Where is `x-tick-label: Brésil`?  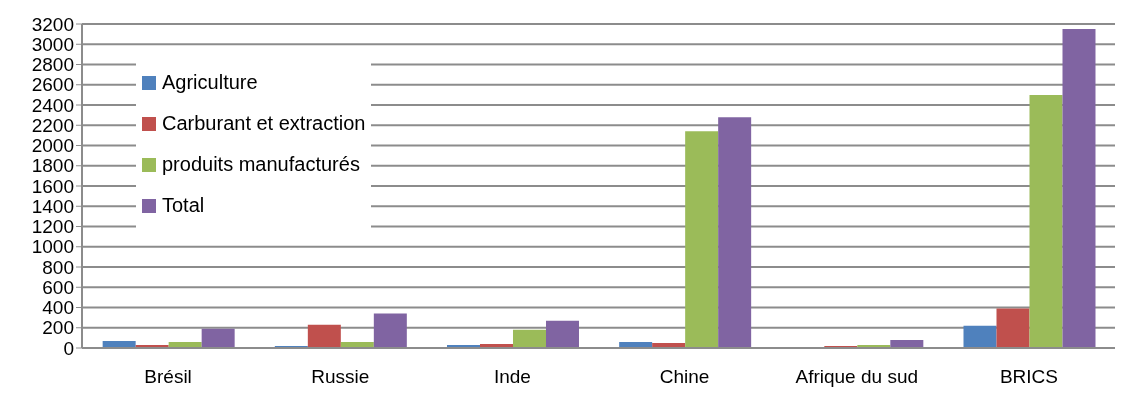
x-tick-label: Brésil is located at coordinates (168, 377).